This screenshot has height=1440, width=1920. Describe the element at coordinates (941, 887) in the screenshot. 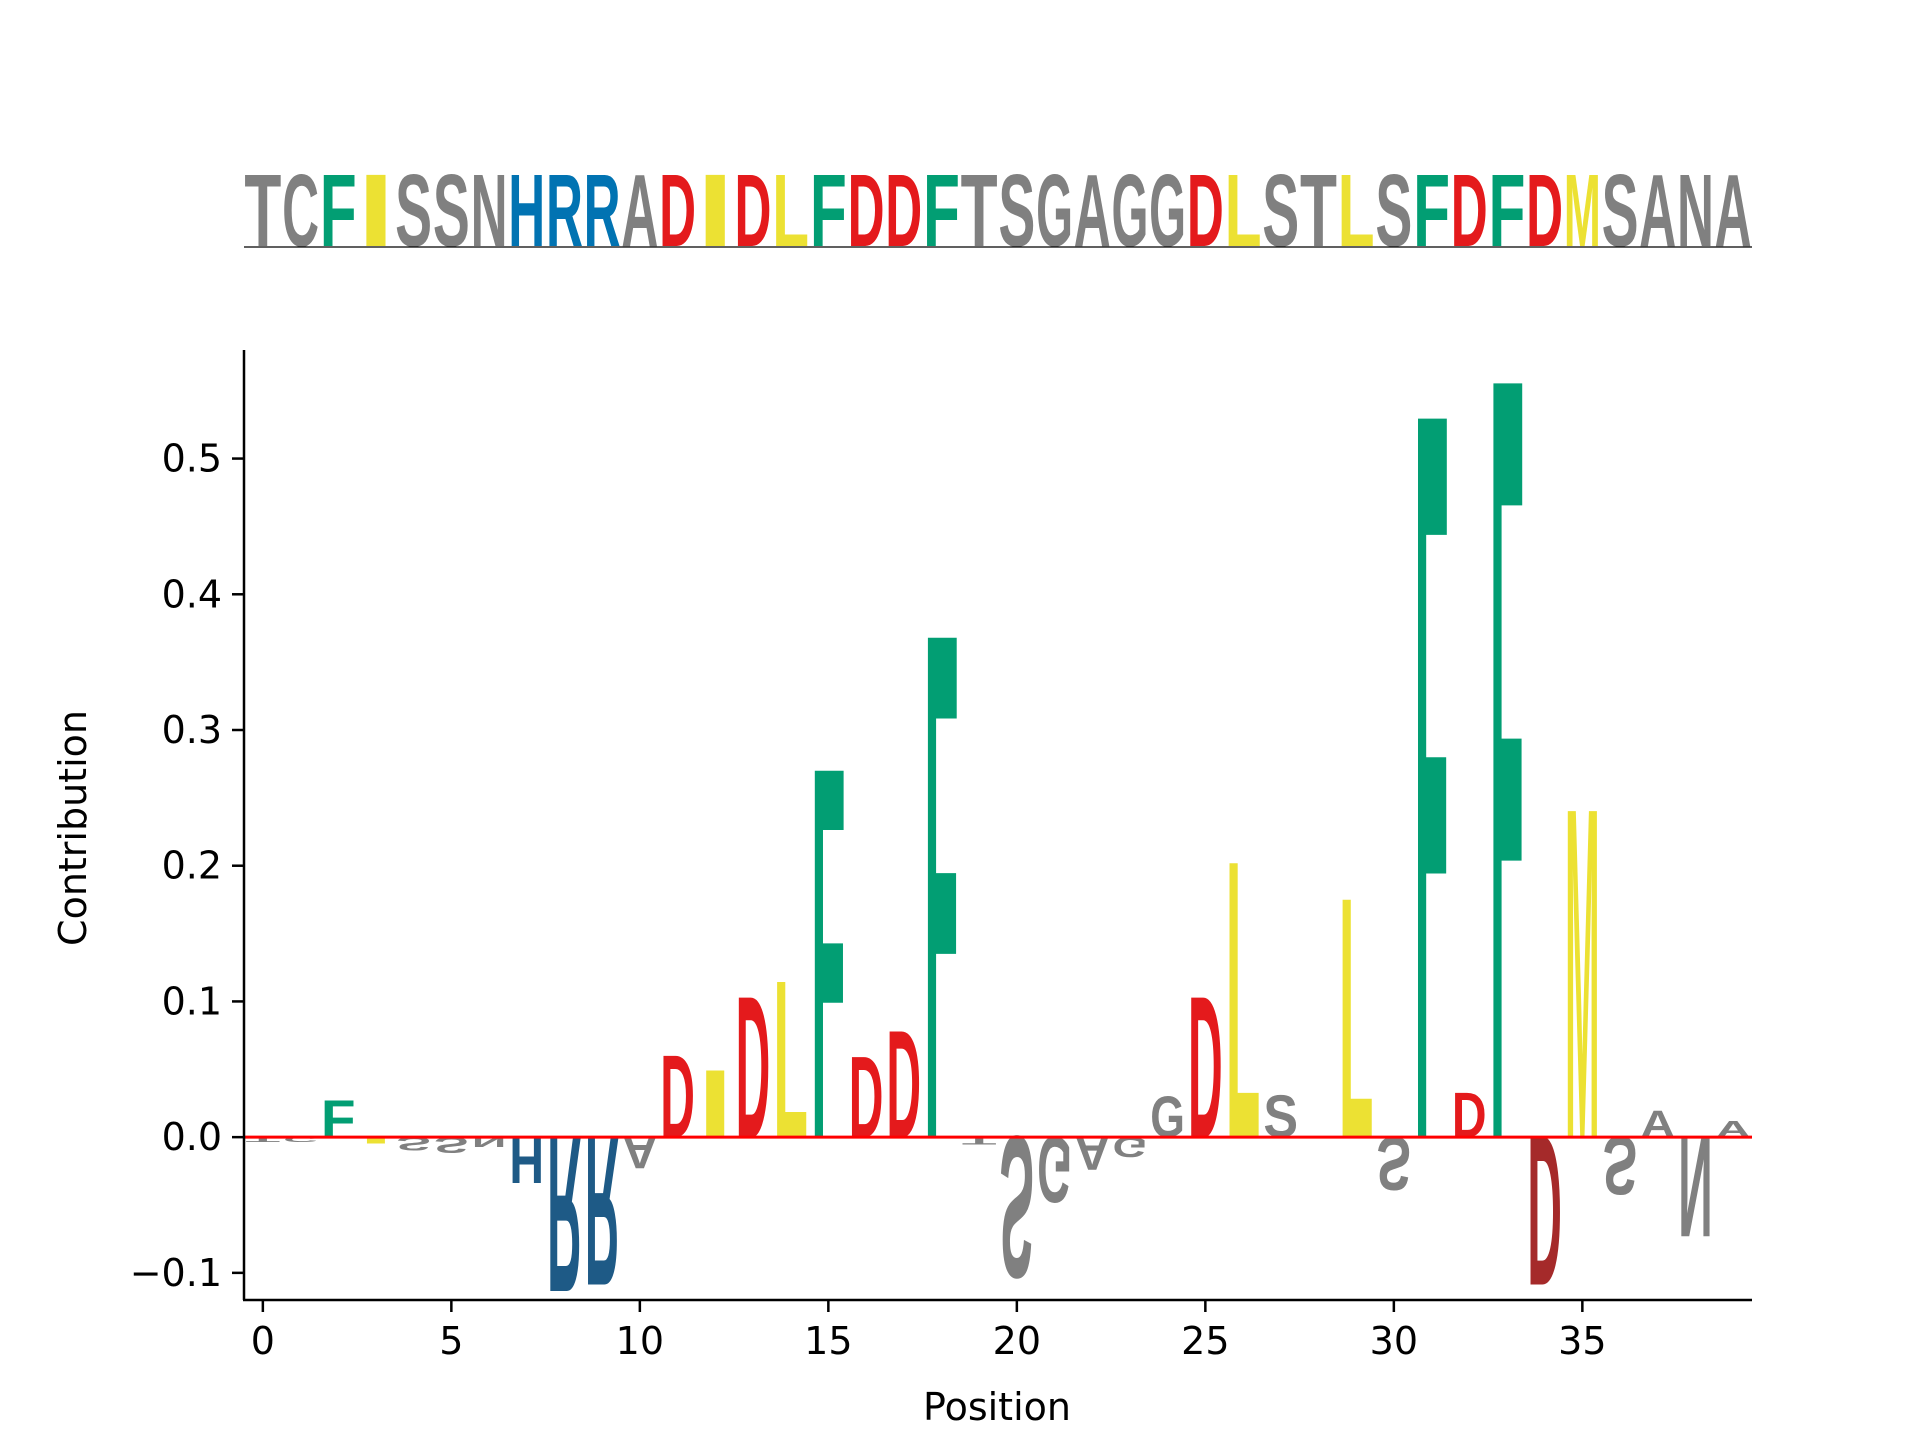

I see `logo-letter-pos-18: F` at that location.